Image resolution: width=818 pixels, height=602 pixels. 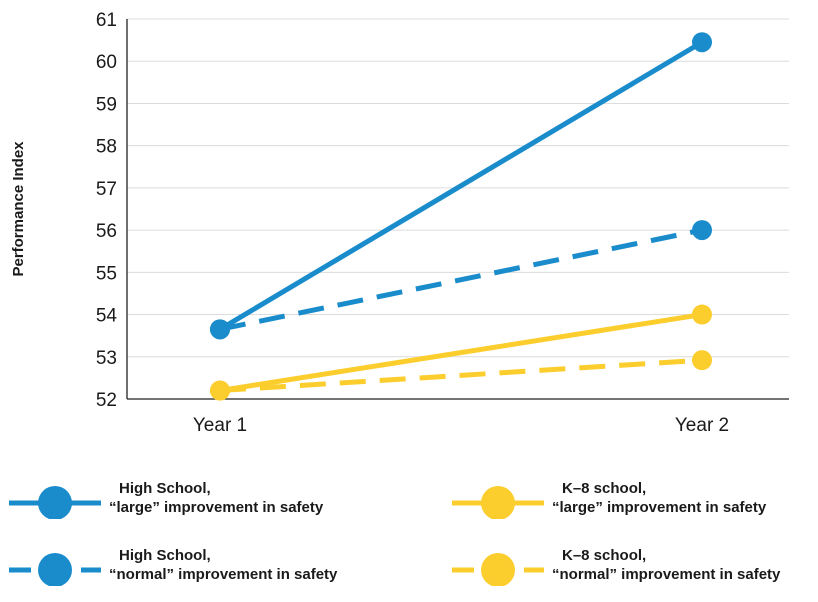 I want to click on x-tick-label: Year 2, so click(x=702, y=425).